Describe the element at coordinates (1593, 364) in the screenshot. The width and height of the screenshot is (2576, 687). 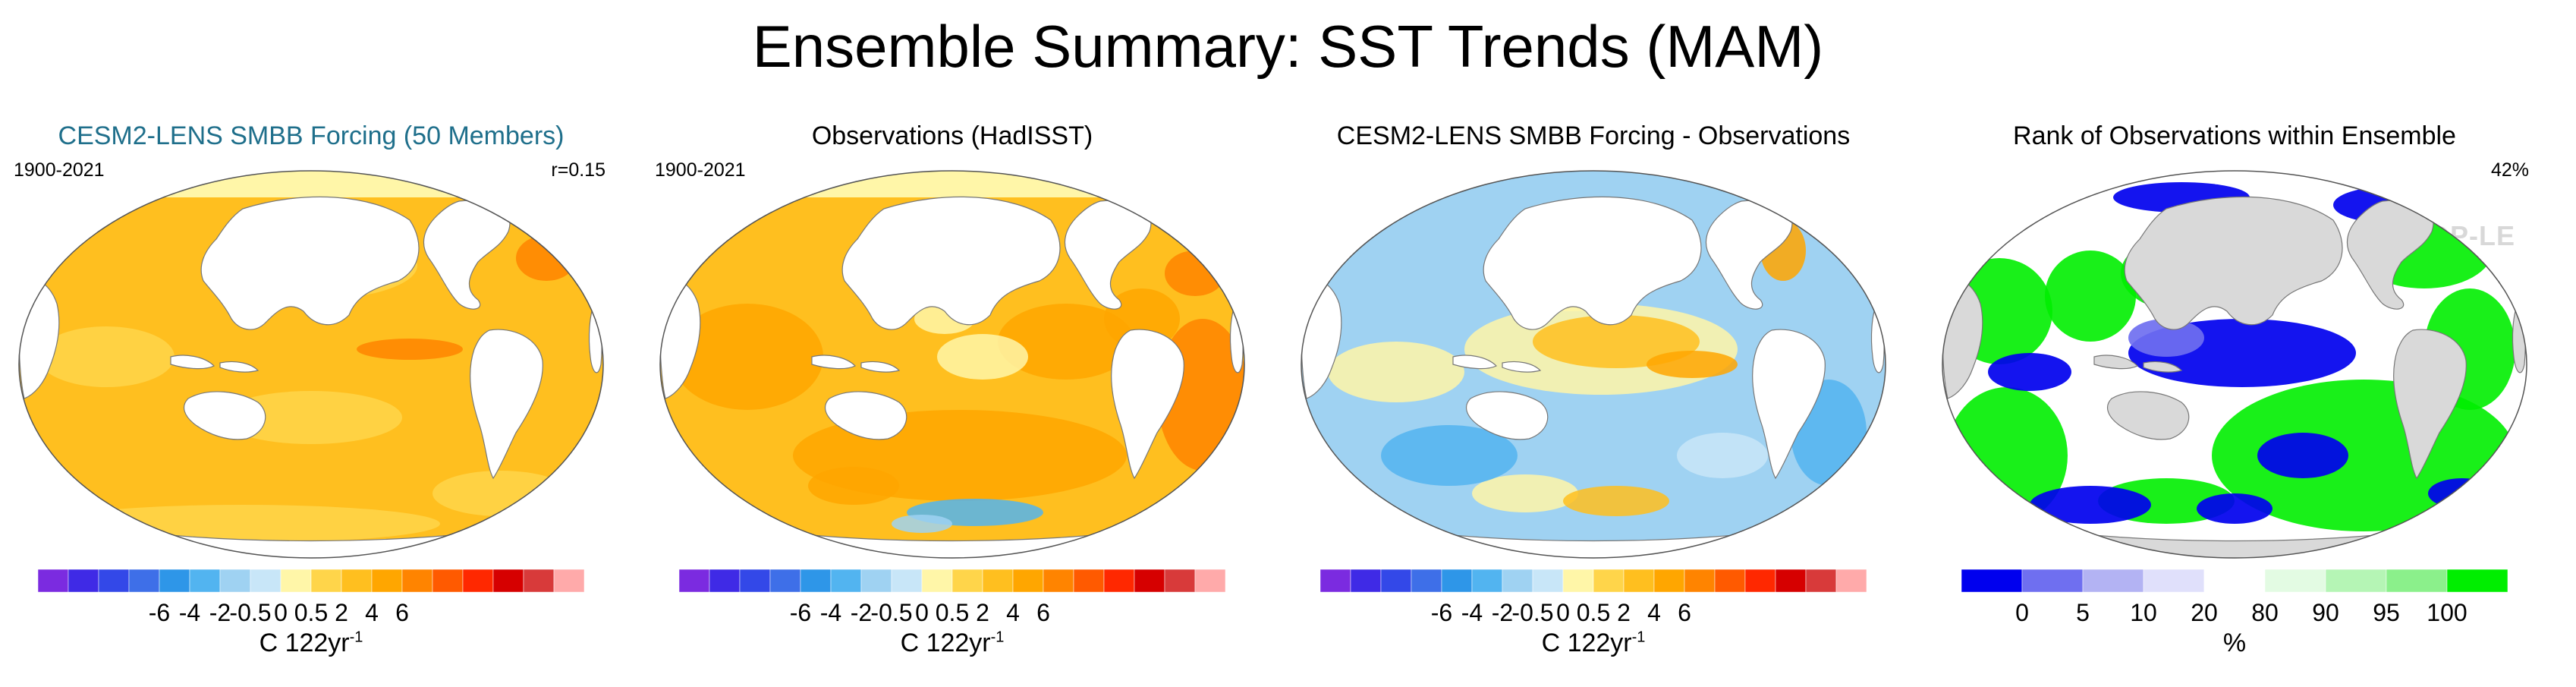
I see `sst-trend-difference-map` at that location.